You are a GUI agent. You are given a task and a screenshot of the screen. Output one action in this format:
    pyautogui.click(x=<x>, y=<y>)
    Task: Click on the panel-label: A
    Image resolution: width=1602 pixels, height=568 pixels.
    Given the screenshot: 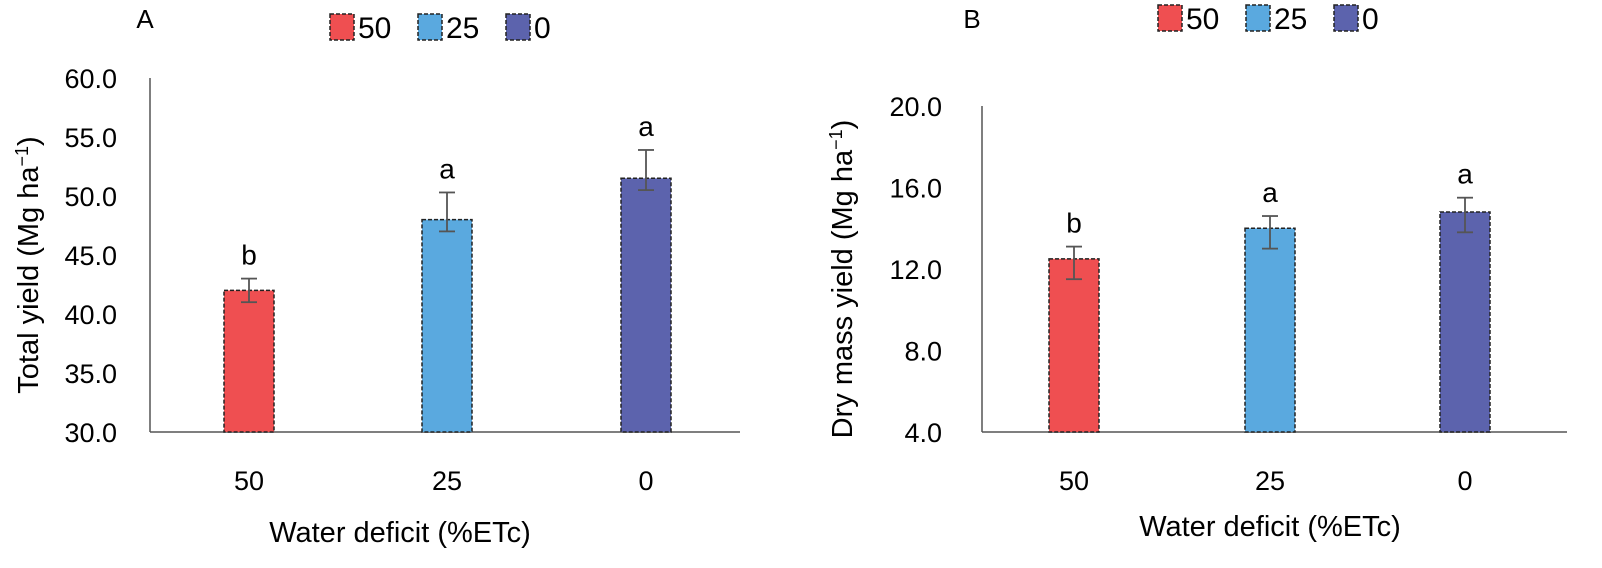 What is the action you would take?
    pyautogui.click(x=145, y=19)
    